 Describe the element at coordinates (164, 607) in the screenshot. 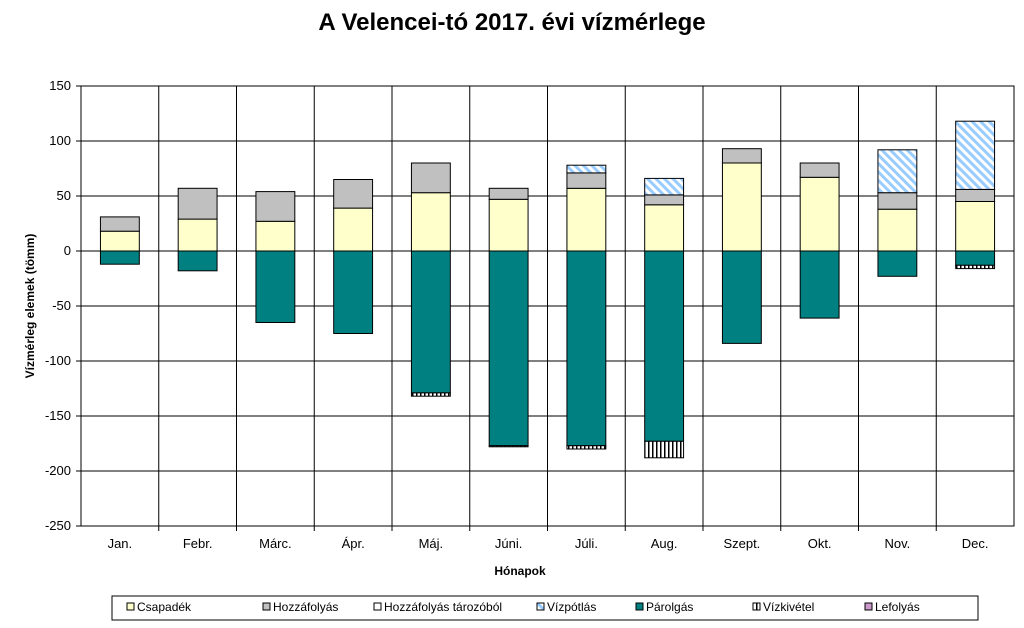

I see `legend-label: Csapadék` at that location.